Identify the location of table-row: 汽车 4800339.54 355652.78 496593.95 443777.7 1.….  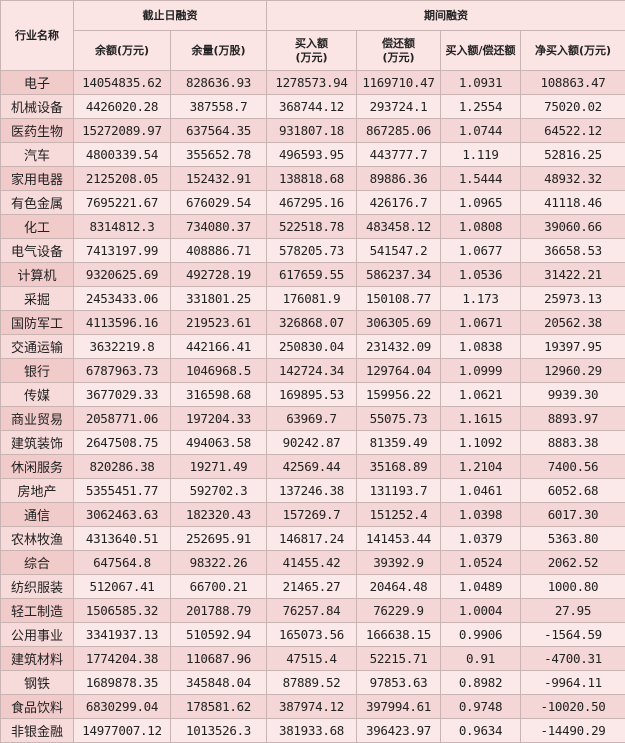
(312, 154).